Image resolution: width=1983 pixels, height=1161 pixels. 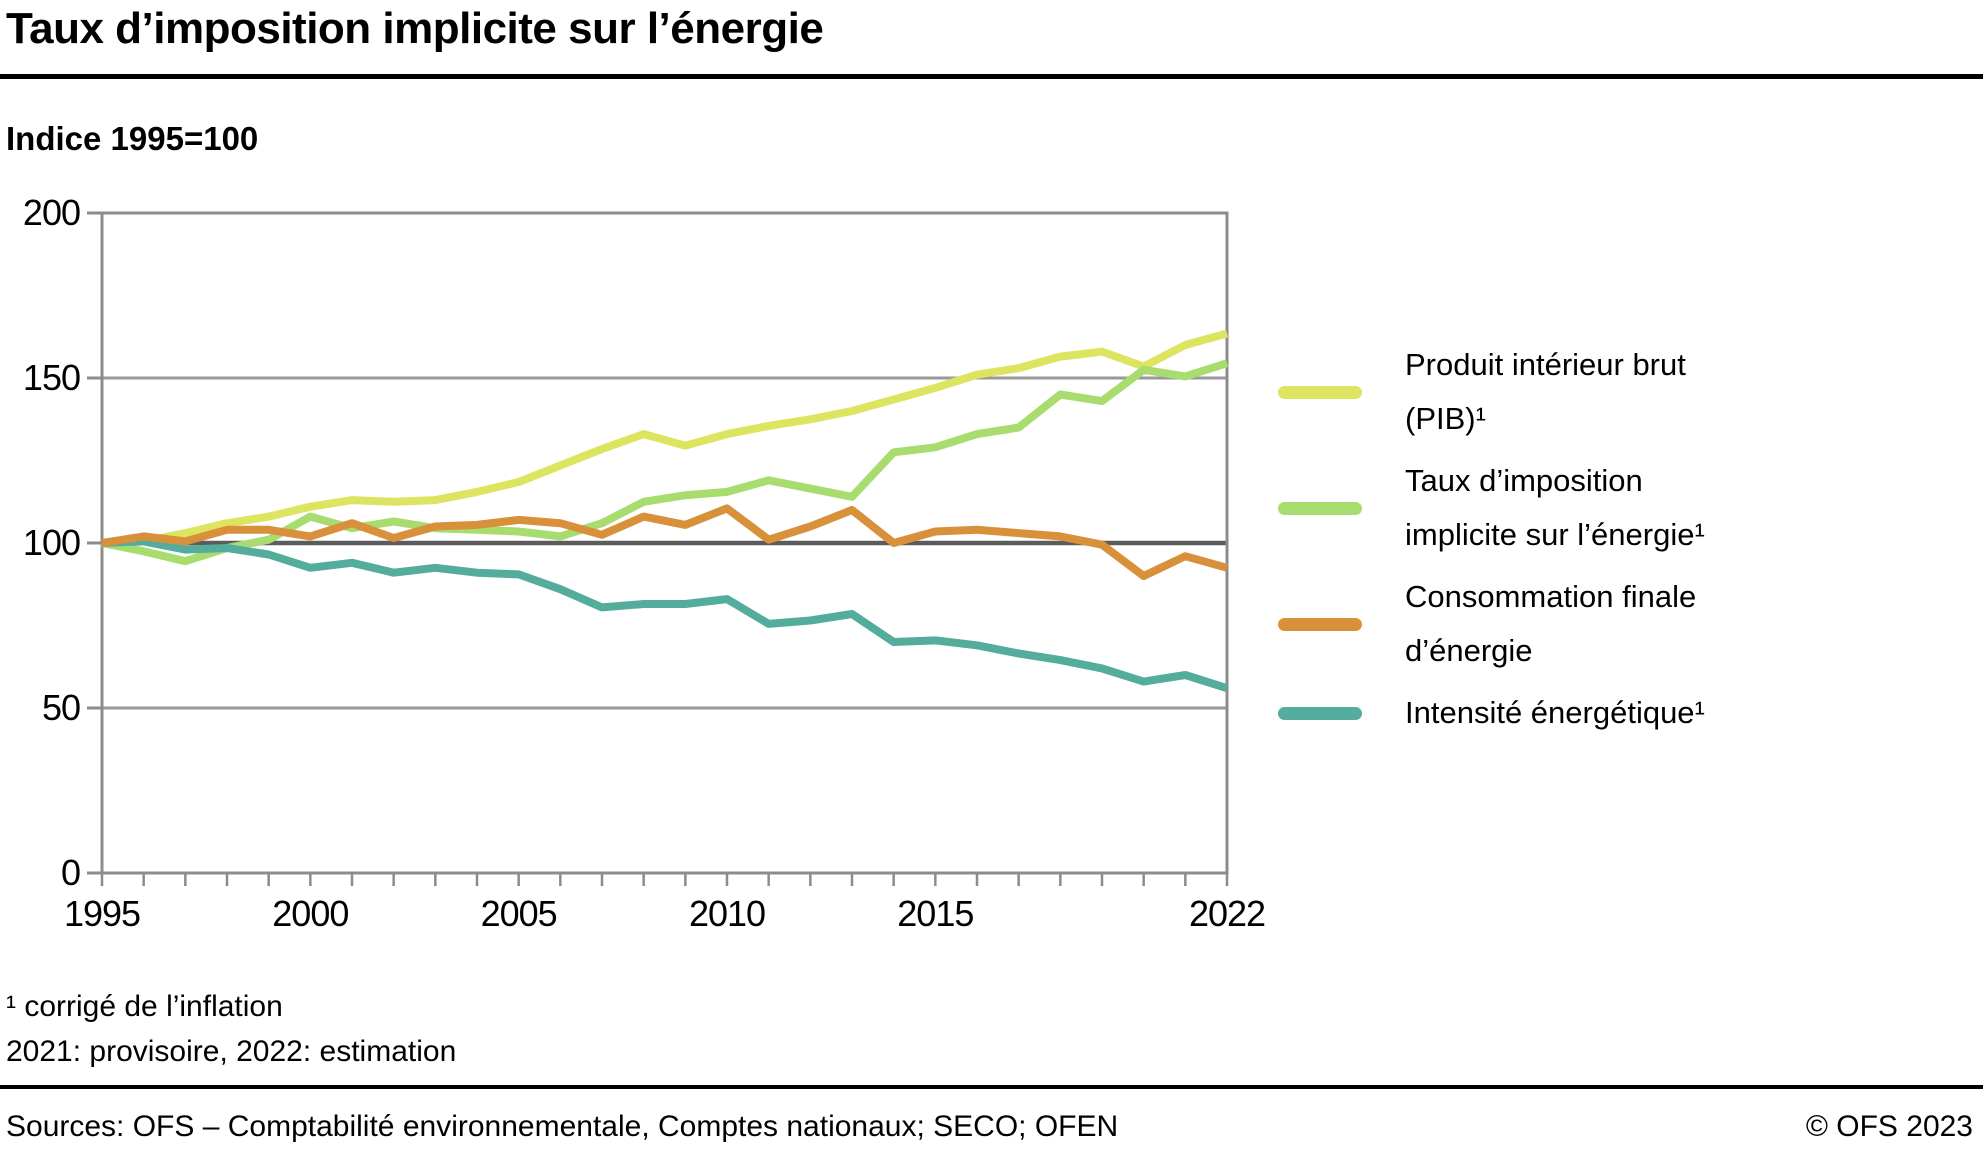 What do you see at coordinates (991, 1087) in the screenshot?
I see `footer-divider` at bounding box center [991, 1087].